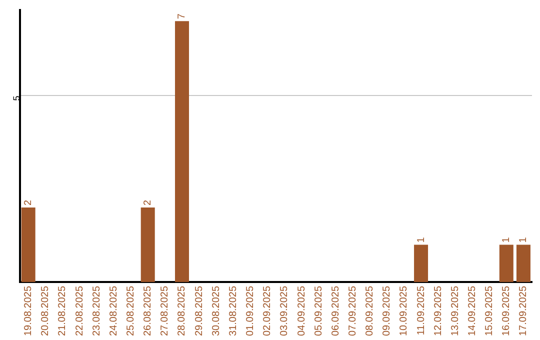  I want to click on x-tick-label: 04.09.2025, so click(302, 311).